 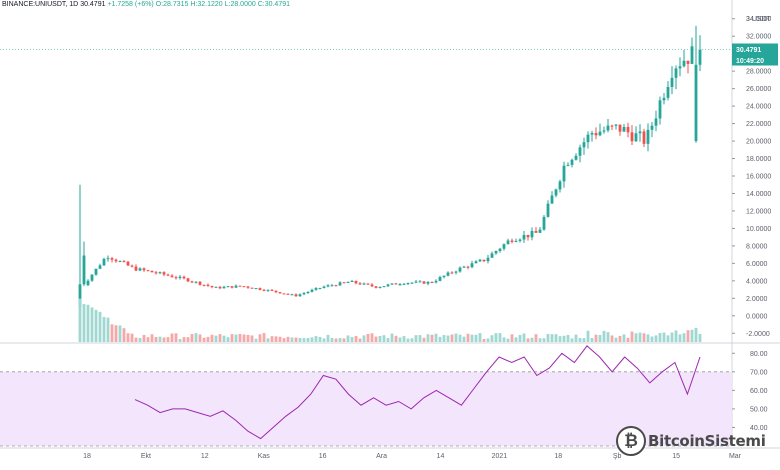 I want to click on last-price-tag-bg, so click(x=755, y=49).